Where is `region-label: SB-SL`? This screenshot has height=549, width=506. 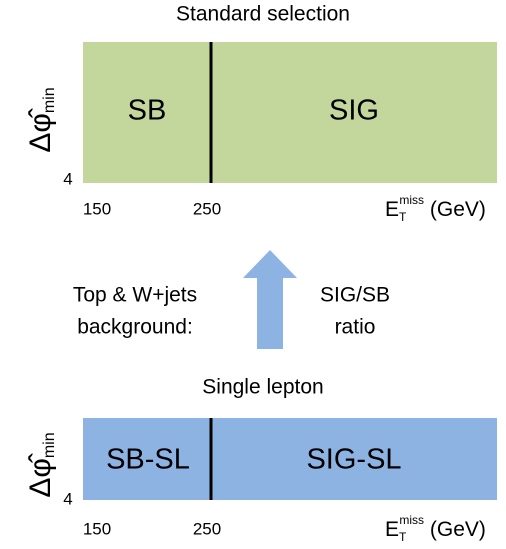
region-label: SB-SL is located at coordinates (148, 460).